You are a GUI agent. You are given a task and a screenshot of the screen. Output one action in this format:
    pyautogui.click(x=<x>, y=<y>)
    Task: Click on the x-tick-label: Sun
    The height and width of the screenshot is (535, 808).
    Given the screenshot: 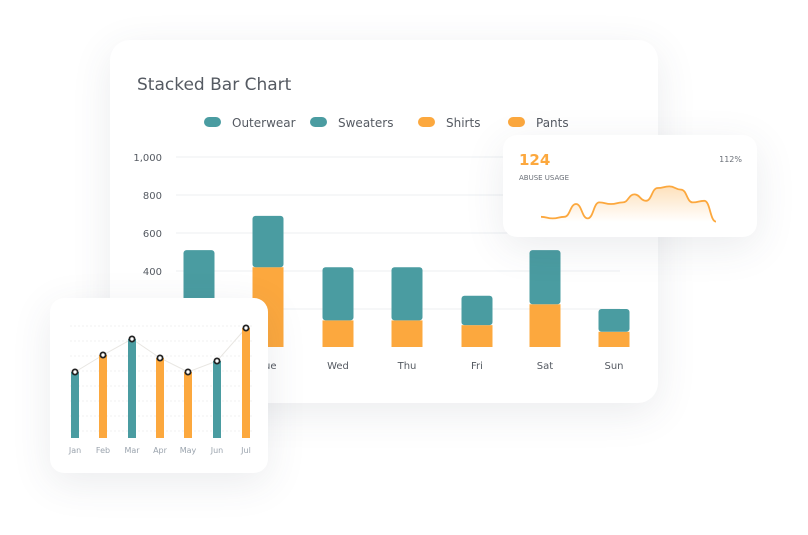 What is the action you would take?
    pyautogui.click(x=613, y=366)
    